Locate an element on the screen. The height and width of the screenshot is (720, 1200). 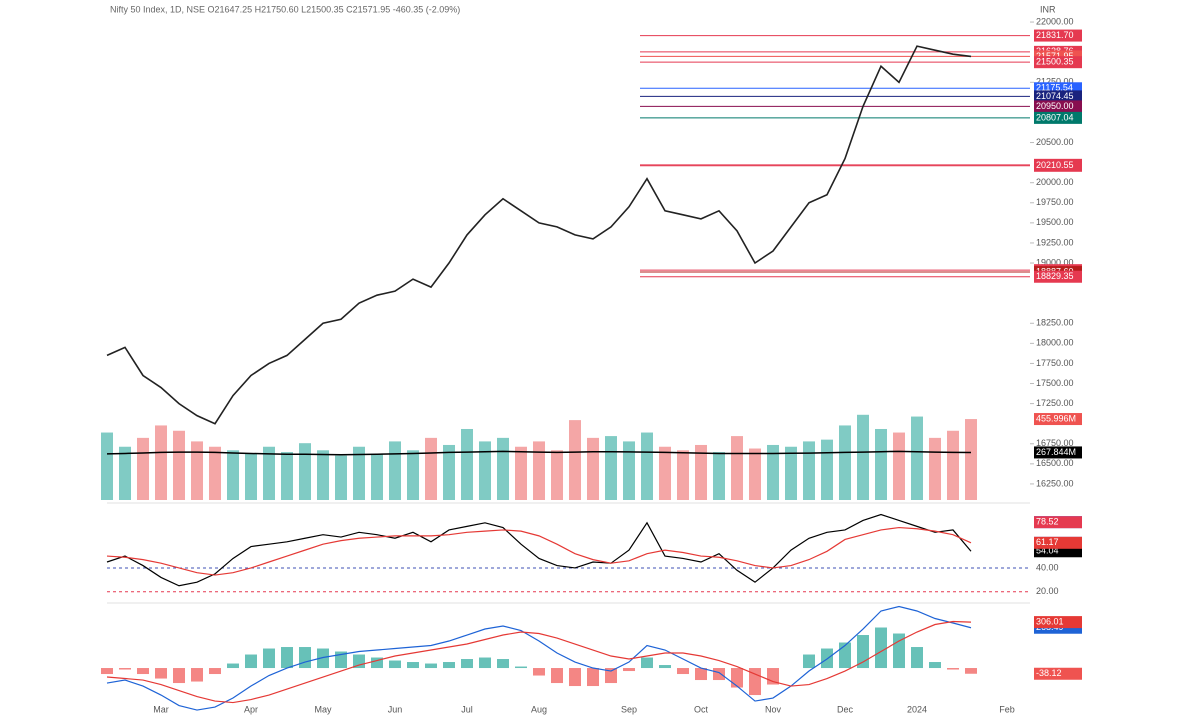
axis-tag-label: 18829.35 is located at coordinates (1055, 276).